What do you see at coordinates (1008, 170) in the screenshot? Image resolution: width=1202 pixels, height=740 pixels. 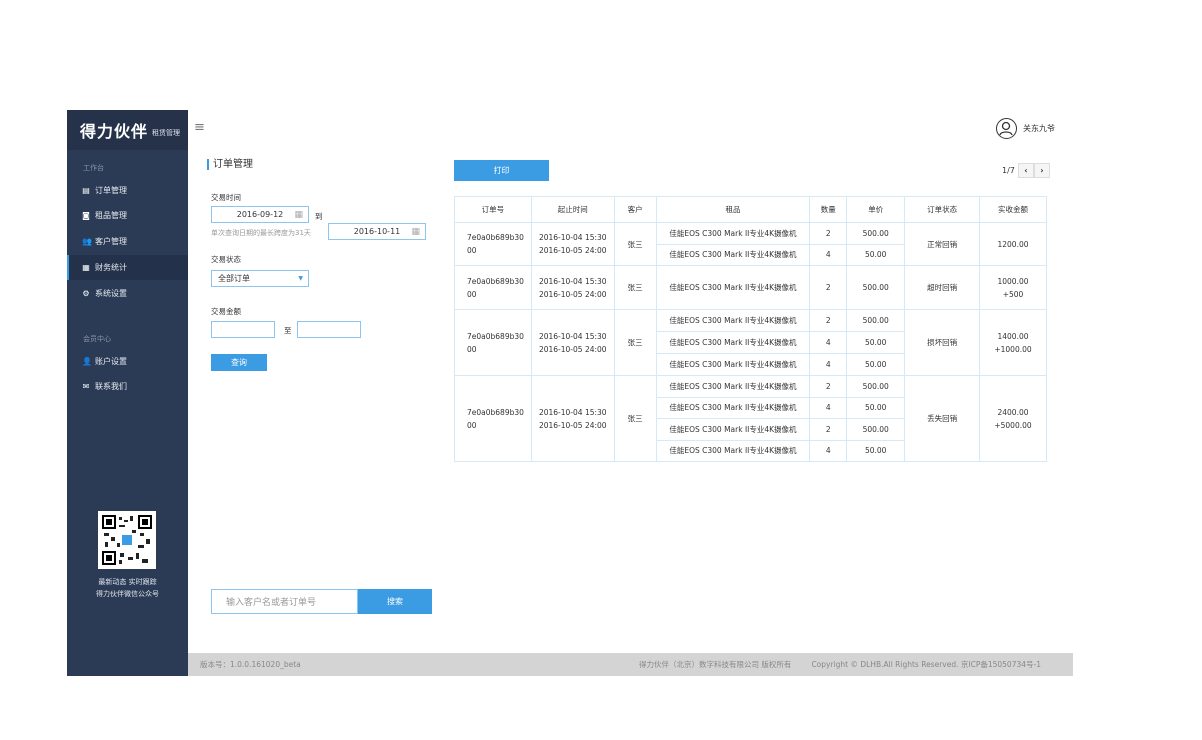 I see `page-indicator: 1/7` at bounding box center [1008, 170].